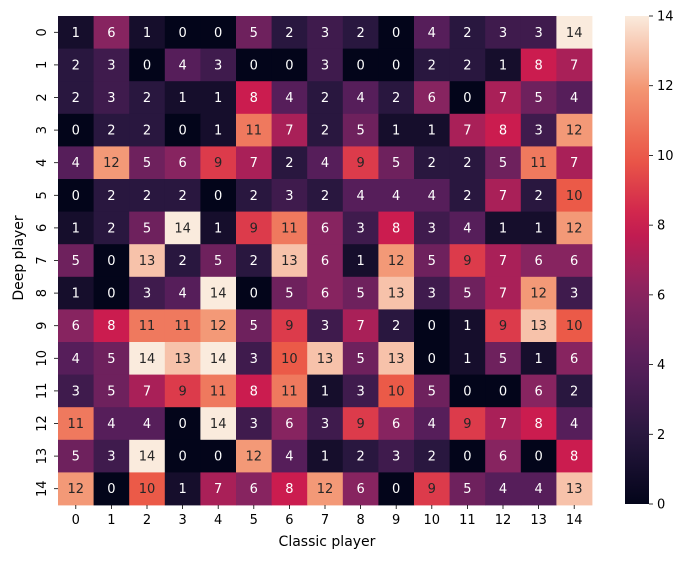 The image size is (689, 561). I want to click on x-tick-label: 13, so click(538, 520).